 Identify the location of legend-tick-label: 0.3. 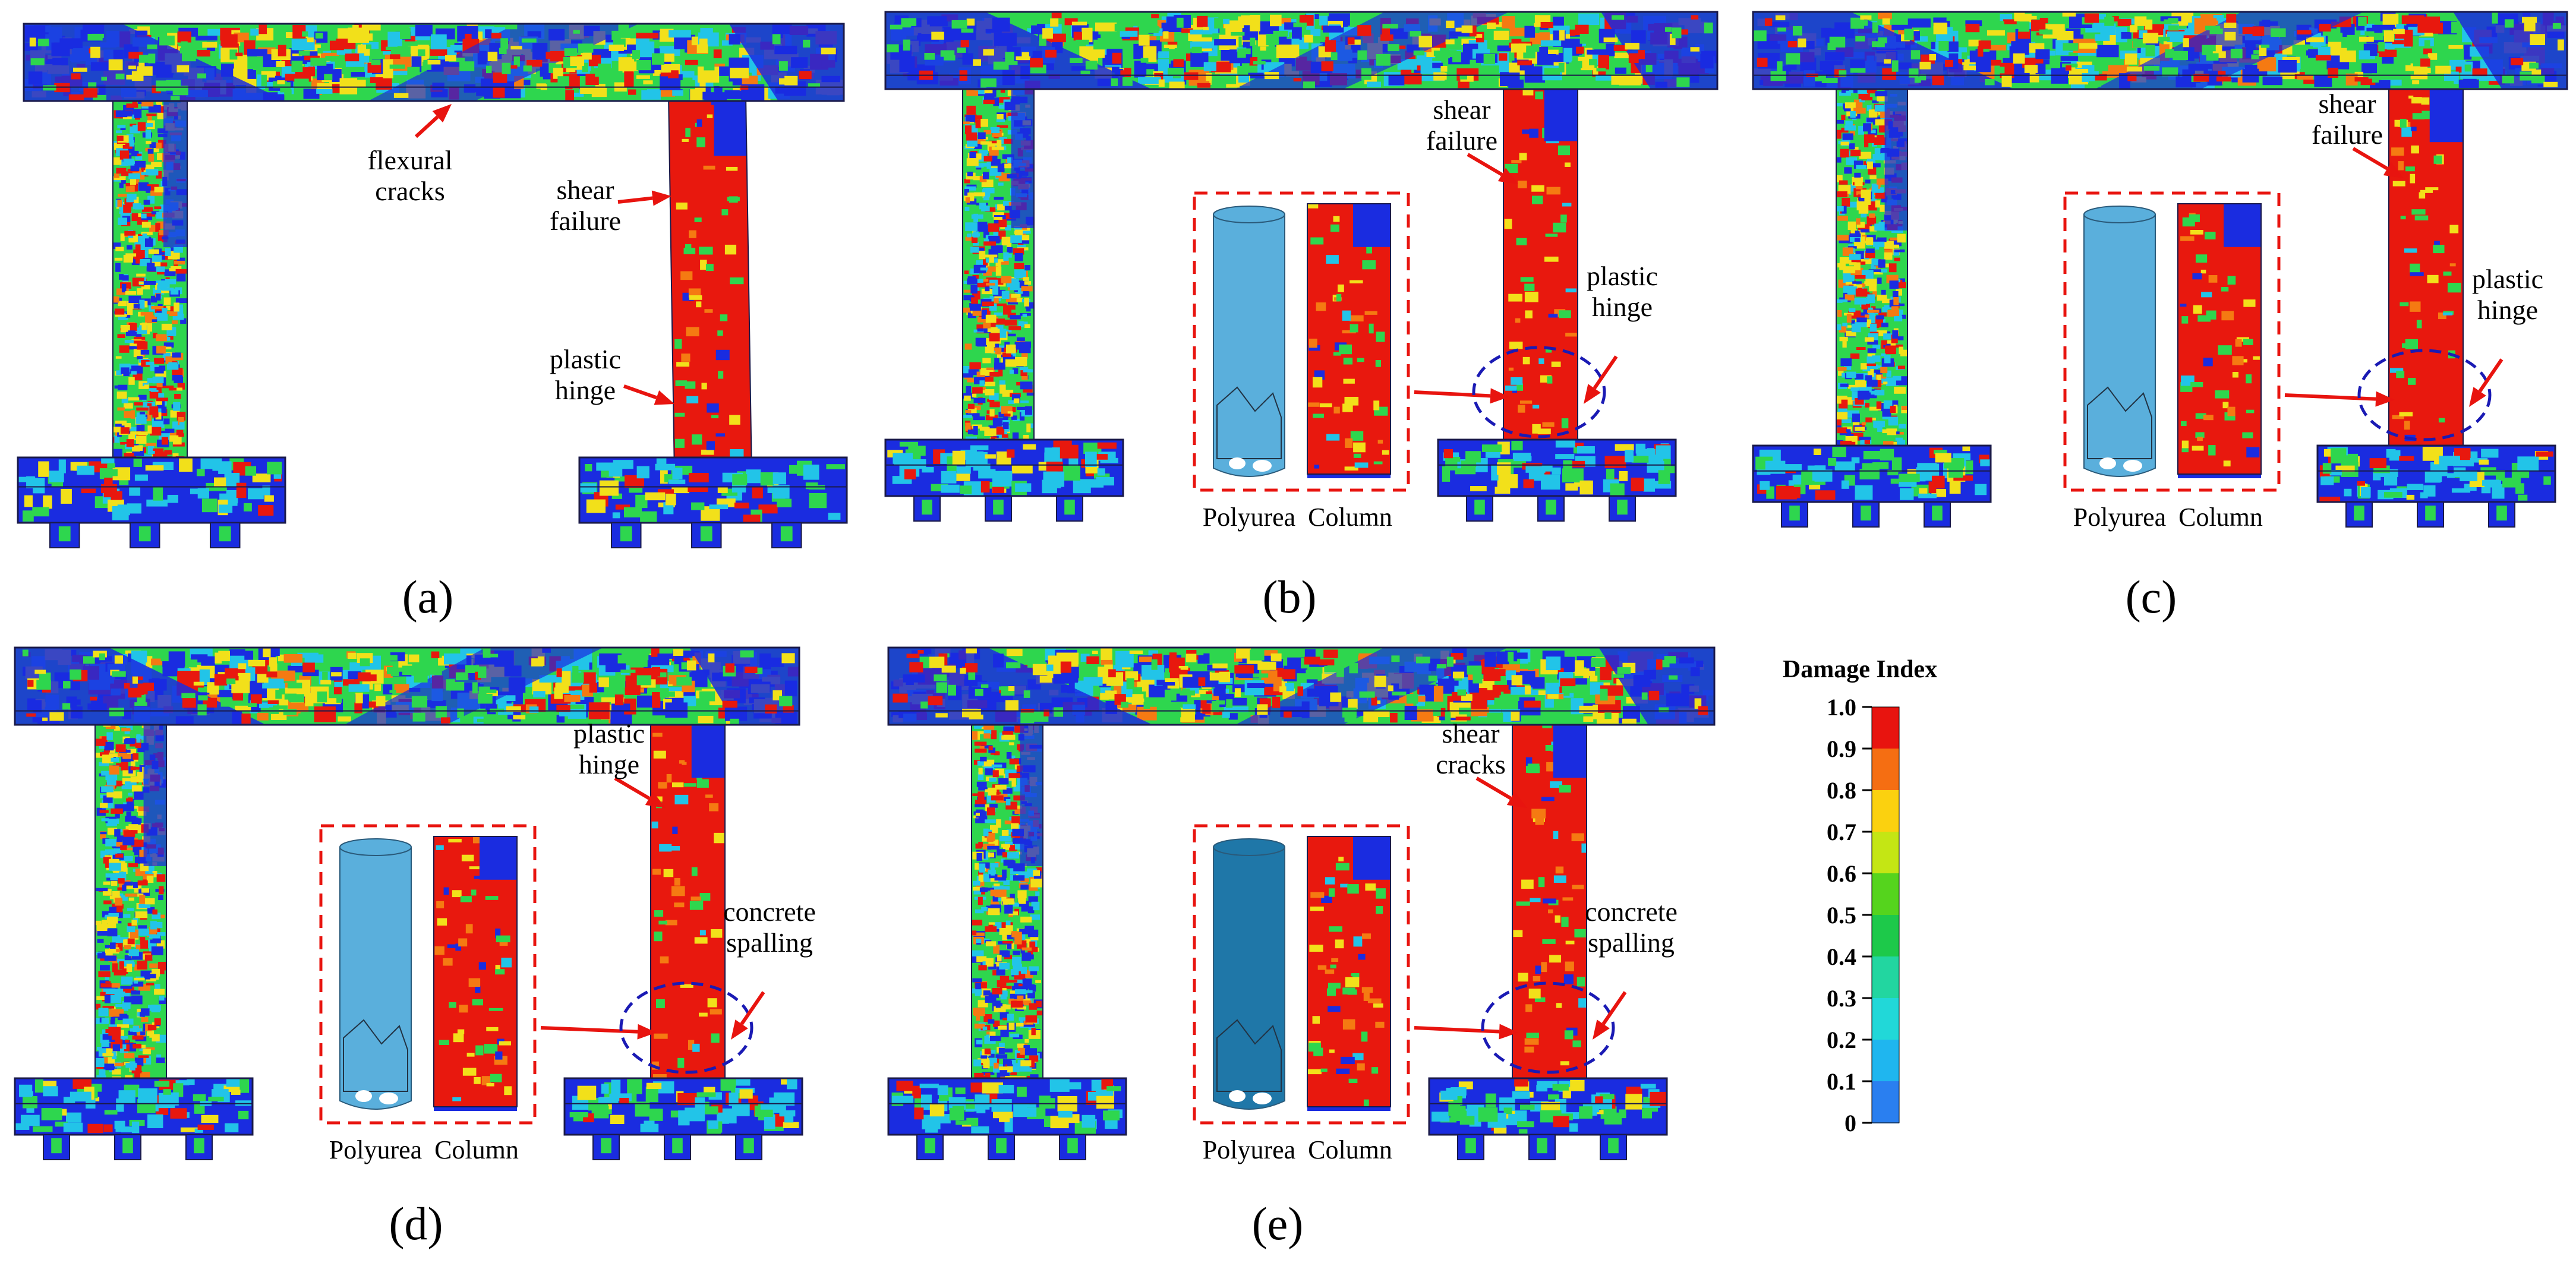
(1842, 998).